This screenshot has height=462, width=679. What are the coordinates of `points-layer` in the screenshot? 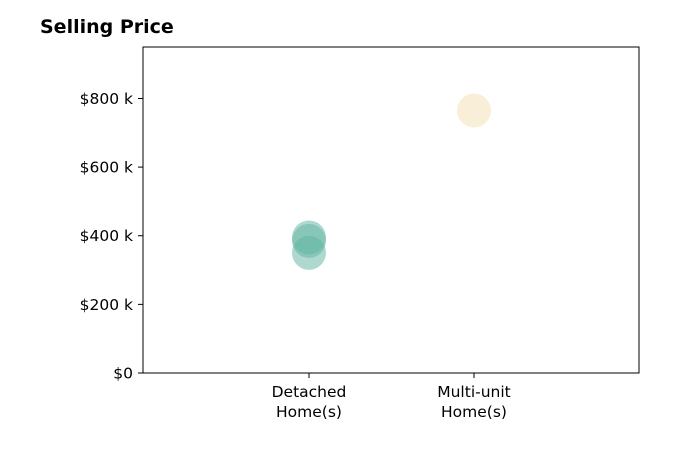 It's located at (391, 181).